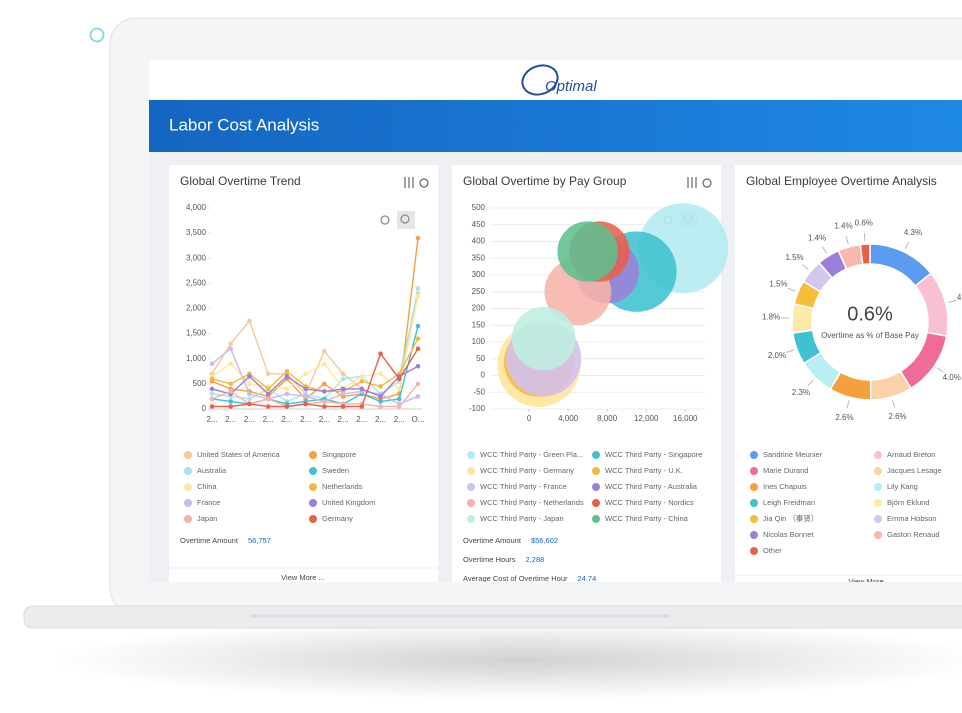 This screenshot has width=962, height=713. I want to click on zoom-in, so click(405, 219).